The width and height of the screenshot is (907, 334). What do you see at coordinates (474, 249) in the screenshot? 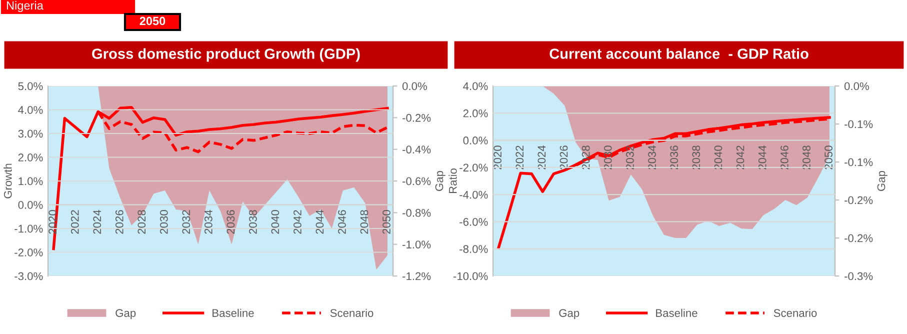
I see `y-tick-label: -8.0%` at bounding box center [474, 249].